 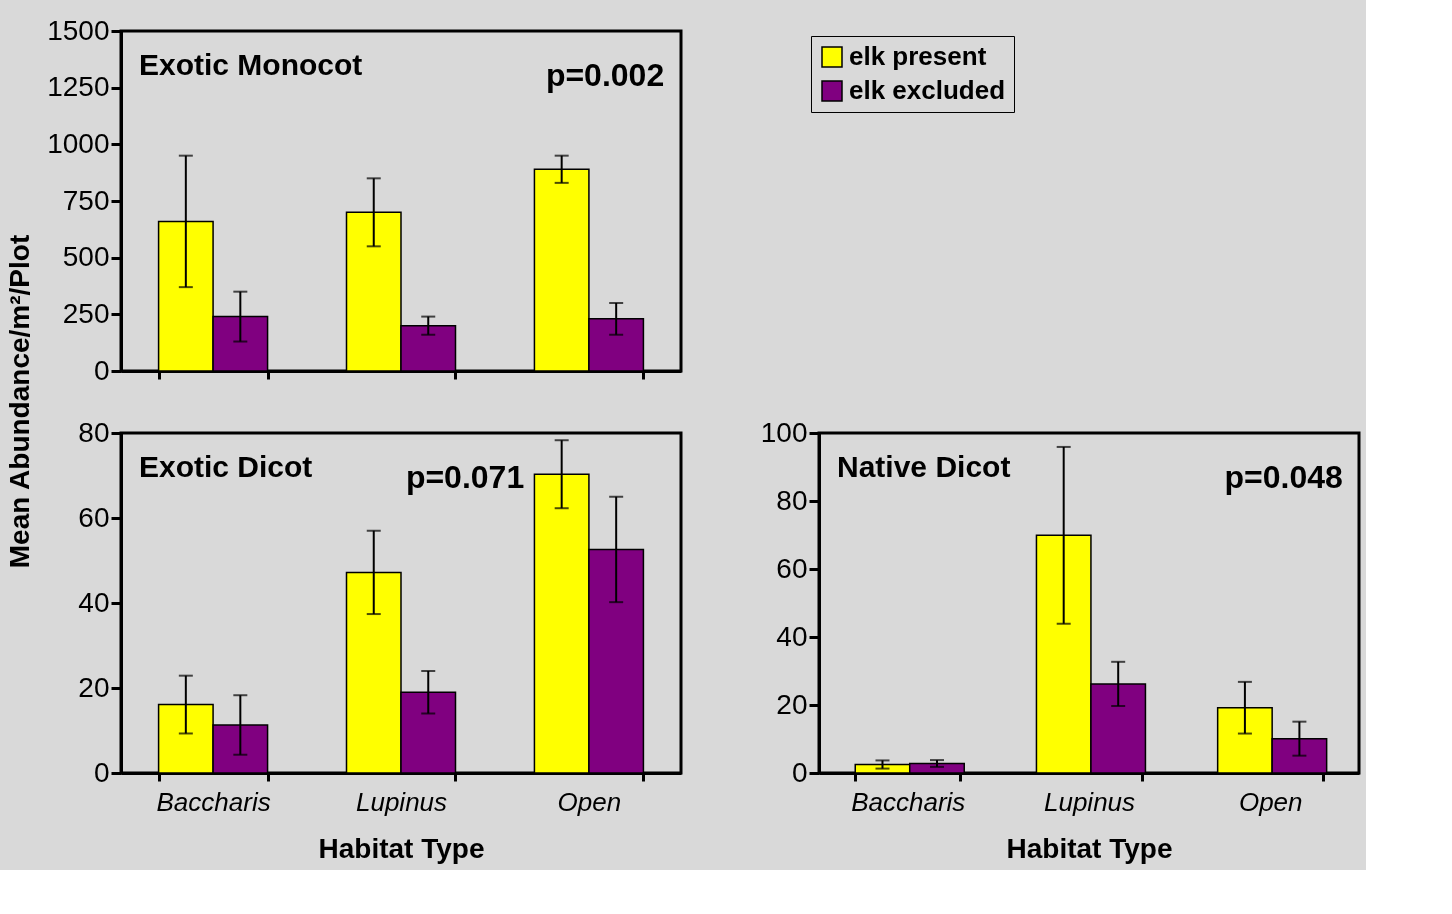 I want to click on y-tick-label: 100, so click(x=784, y=432).